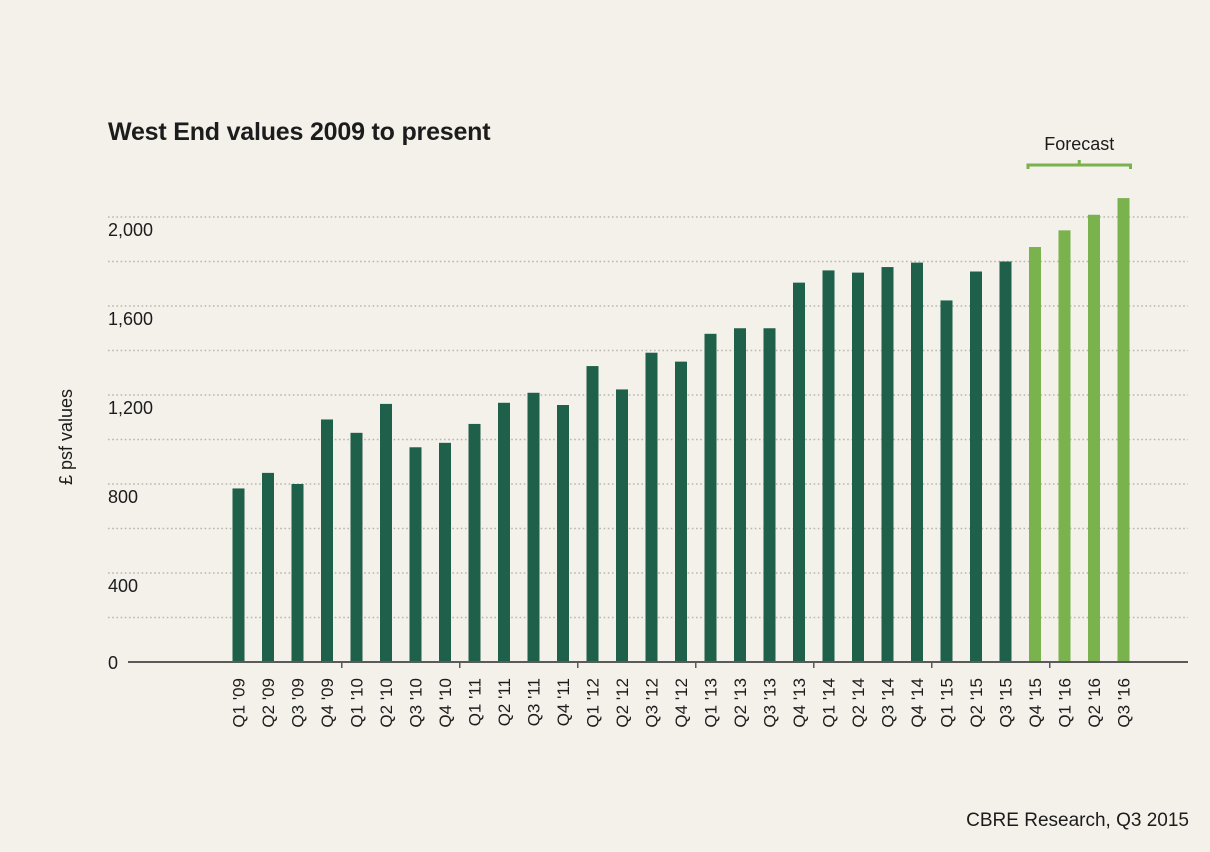 This screenshot has width=1210, height=852. I want to click on x-tick-label: Q4 '13, so click(799, 703).